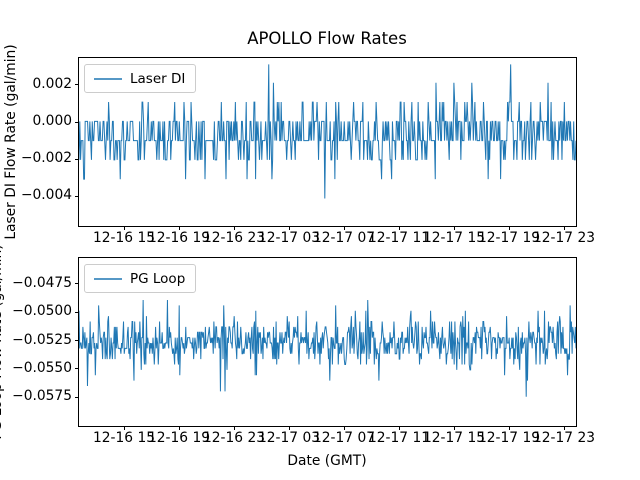 The height and width of the screenshot is (480, 640). I want to click on legend-laser-di: Laser DI, so click(140, 78).